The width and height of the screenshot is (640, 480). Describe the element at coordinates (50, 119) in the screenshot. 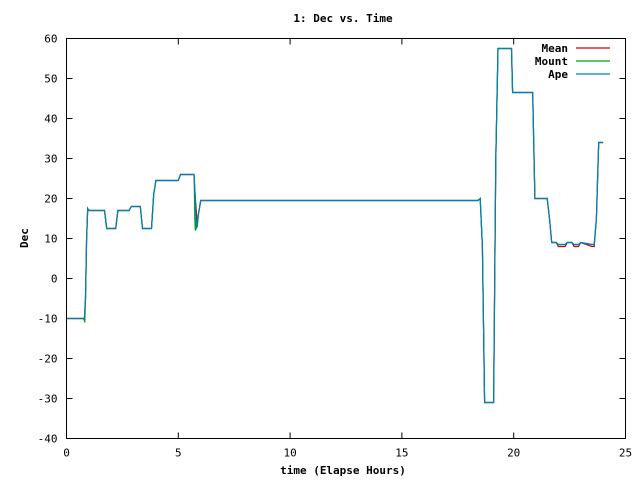

I see `y-tick-label: 40` at that location.